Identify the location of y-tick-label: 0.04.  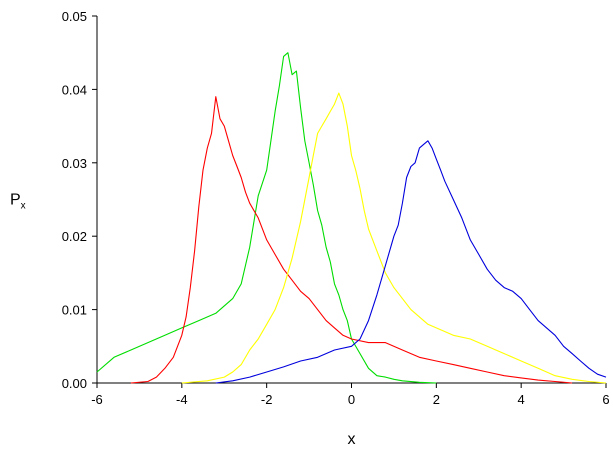
(74, 89).